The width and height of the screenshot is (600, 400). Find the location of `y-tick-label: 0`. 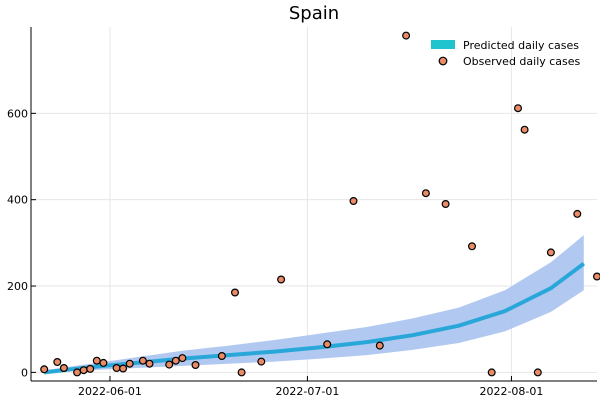

y-tick-label: 0 is located at coordinates (24, 372).